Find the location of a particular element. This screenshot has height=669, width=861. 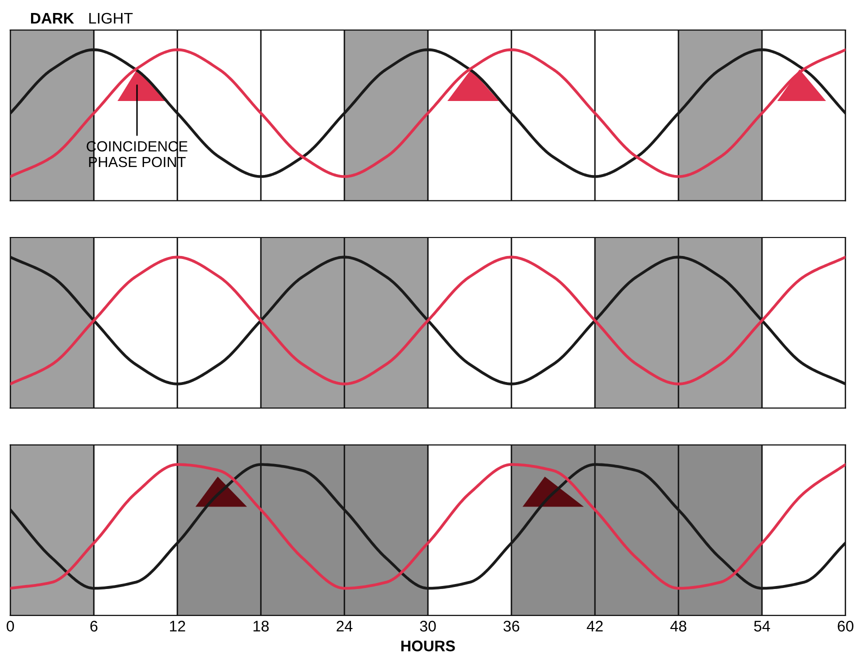

x-tick-label: 36 is located at coordinates (512, 626).